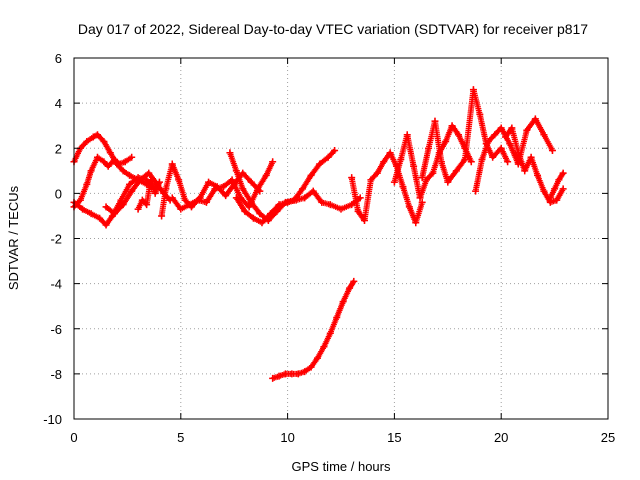 Image resolution: width=640 pixels, height=480 pixels. I want to click on y-tick-label: 4, so click(58, 103).